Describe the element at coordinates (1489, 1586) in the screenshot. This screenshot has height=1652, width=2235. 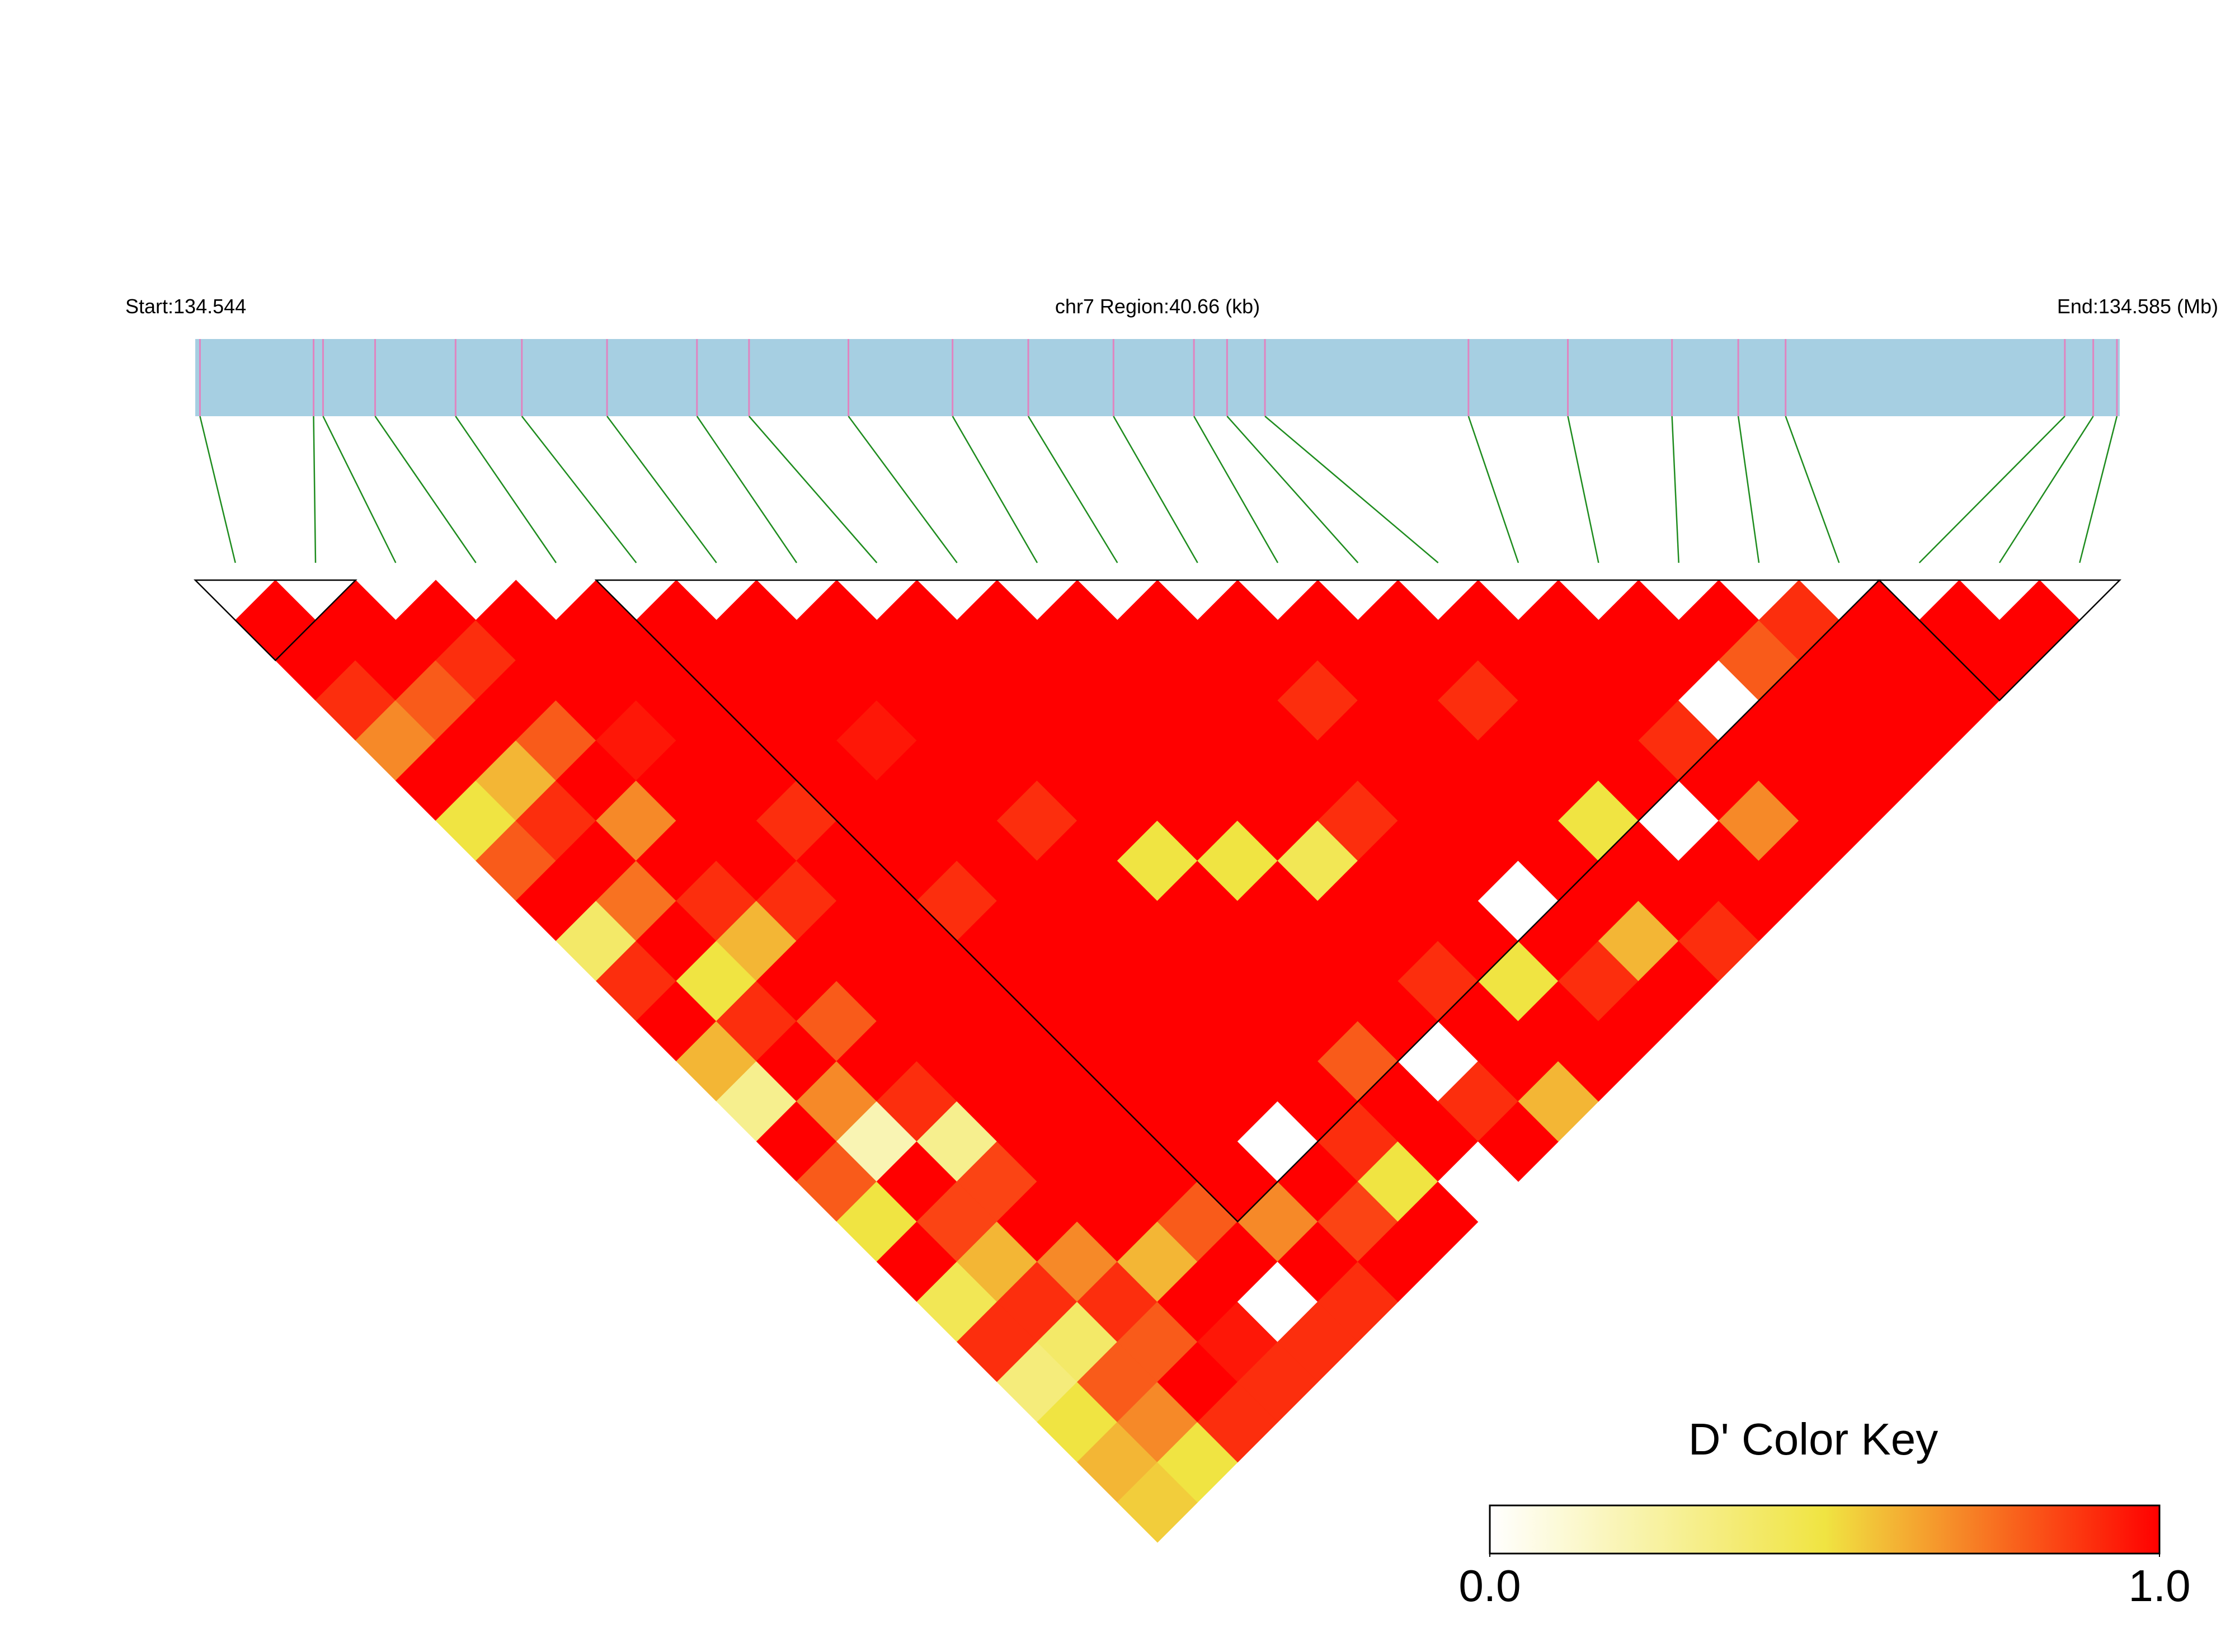
I see `key-tick-label: 0.0` at that location.